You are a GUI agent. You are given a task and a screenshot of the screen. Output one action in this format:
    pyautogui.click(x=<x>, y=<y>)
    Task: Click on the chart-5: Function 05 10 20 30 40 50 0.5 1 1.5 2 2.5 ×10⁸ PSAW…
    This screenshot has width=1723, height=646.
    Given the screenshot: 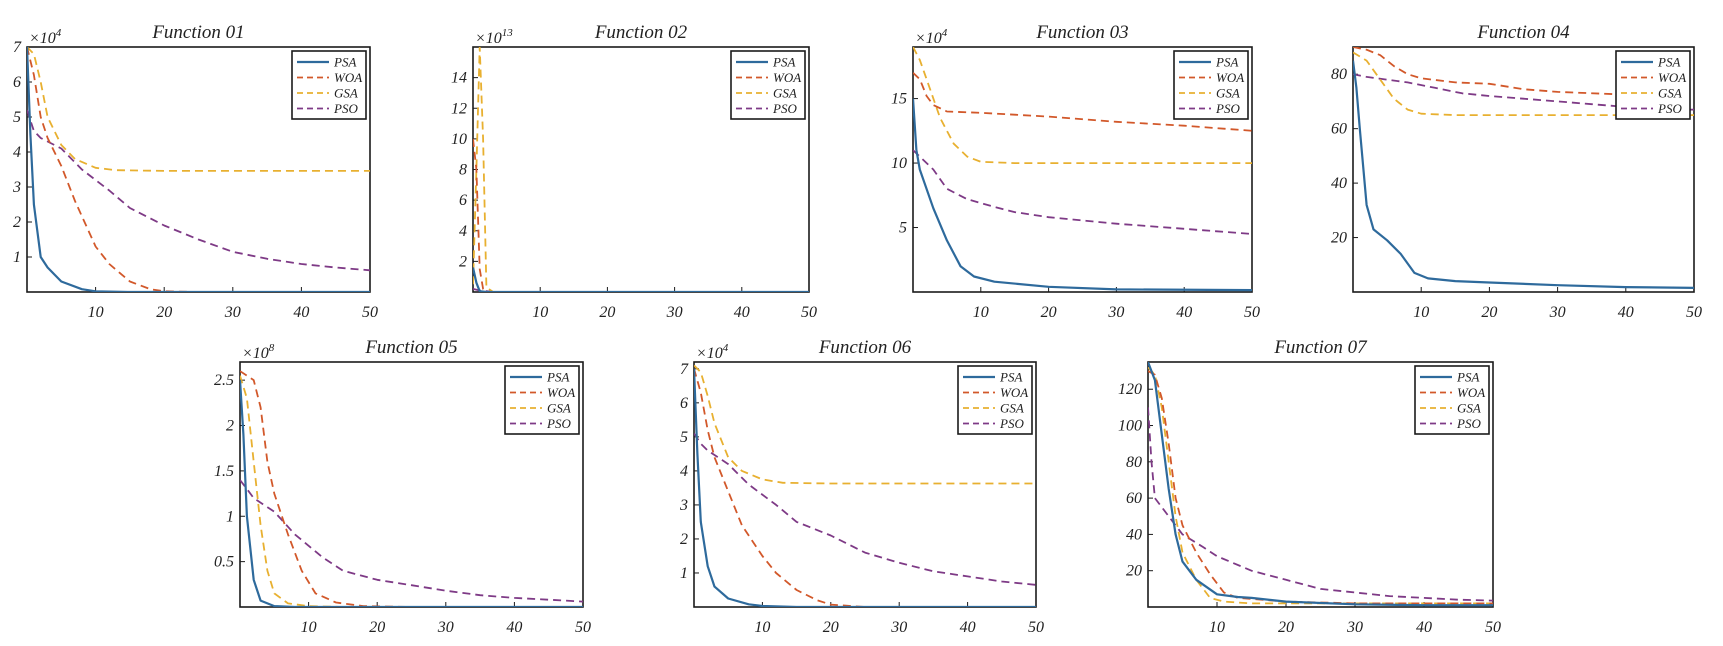 What is the action you would take?
    pyautogui.click(x=402, y=486)
    